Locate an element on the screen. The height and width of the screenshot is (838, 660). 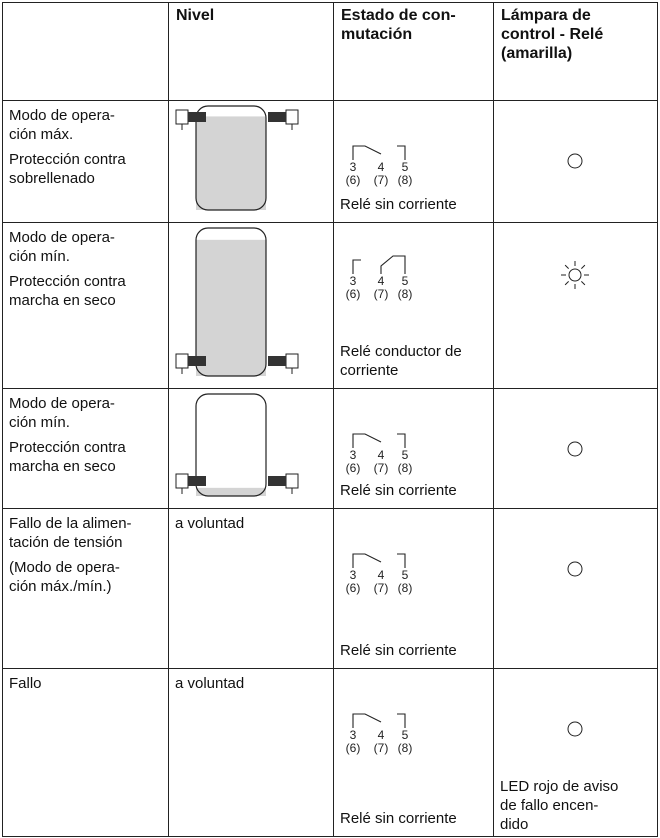
row-label: Fallo is located at coordinates (25, 683).